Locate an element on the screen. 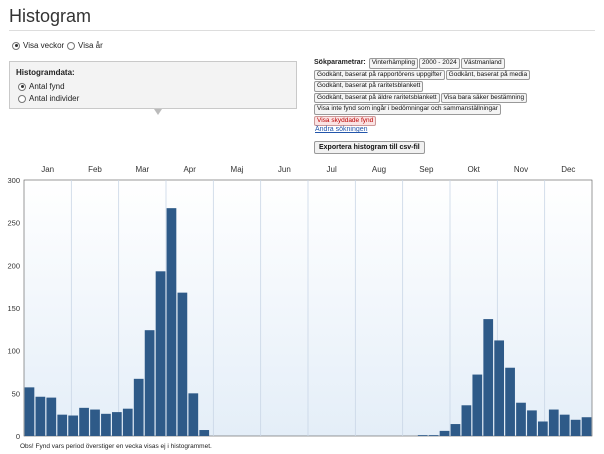 The width and height of the screenshot is (604, 454). export-csv-button: Exportera histogram till csv-fil is located at coordinates (369, 147).